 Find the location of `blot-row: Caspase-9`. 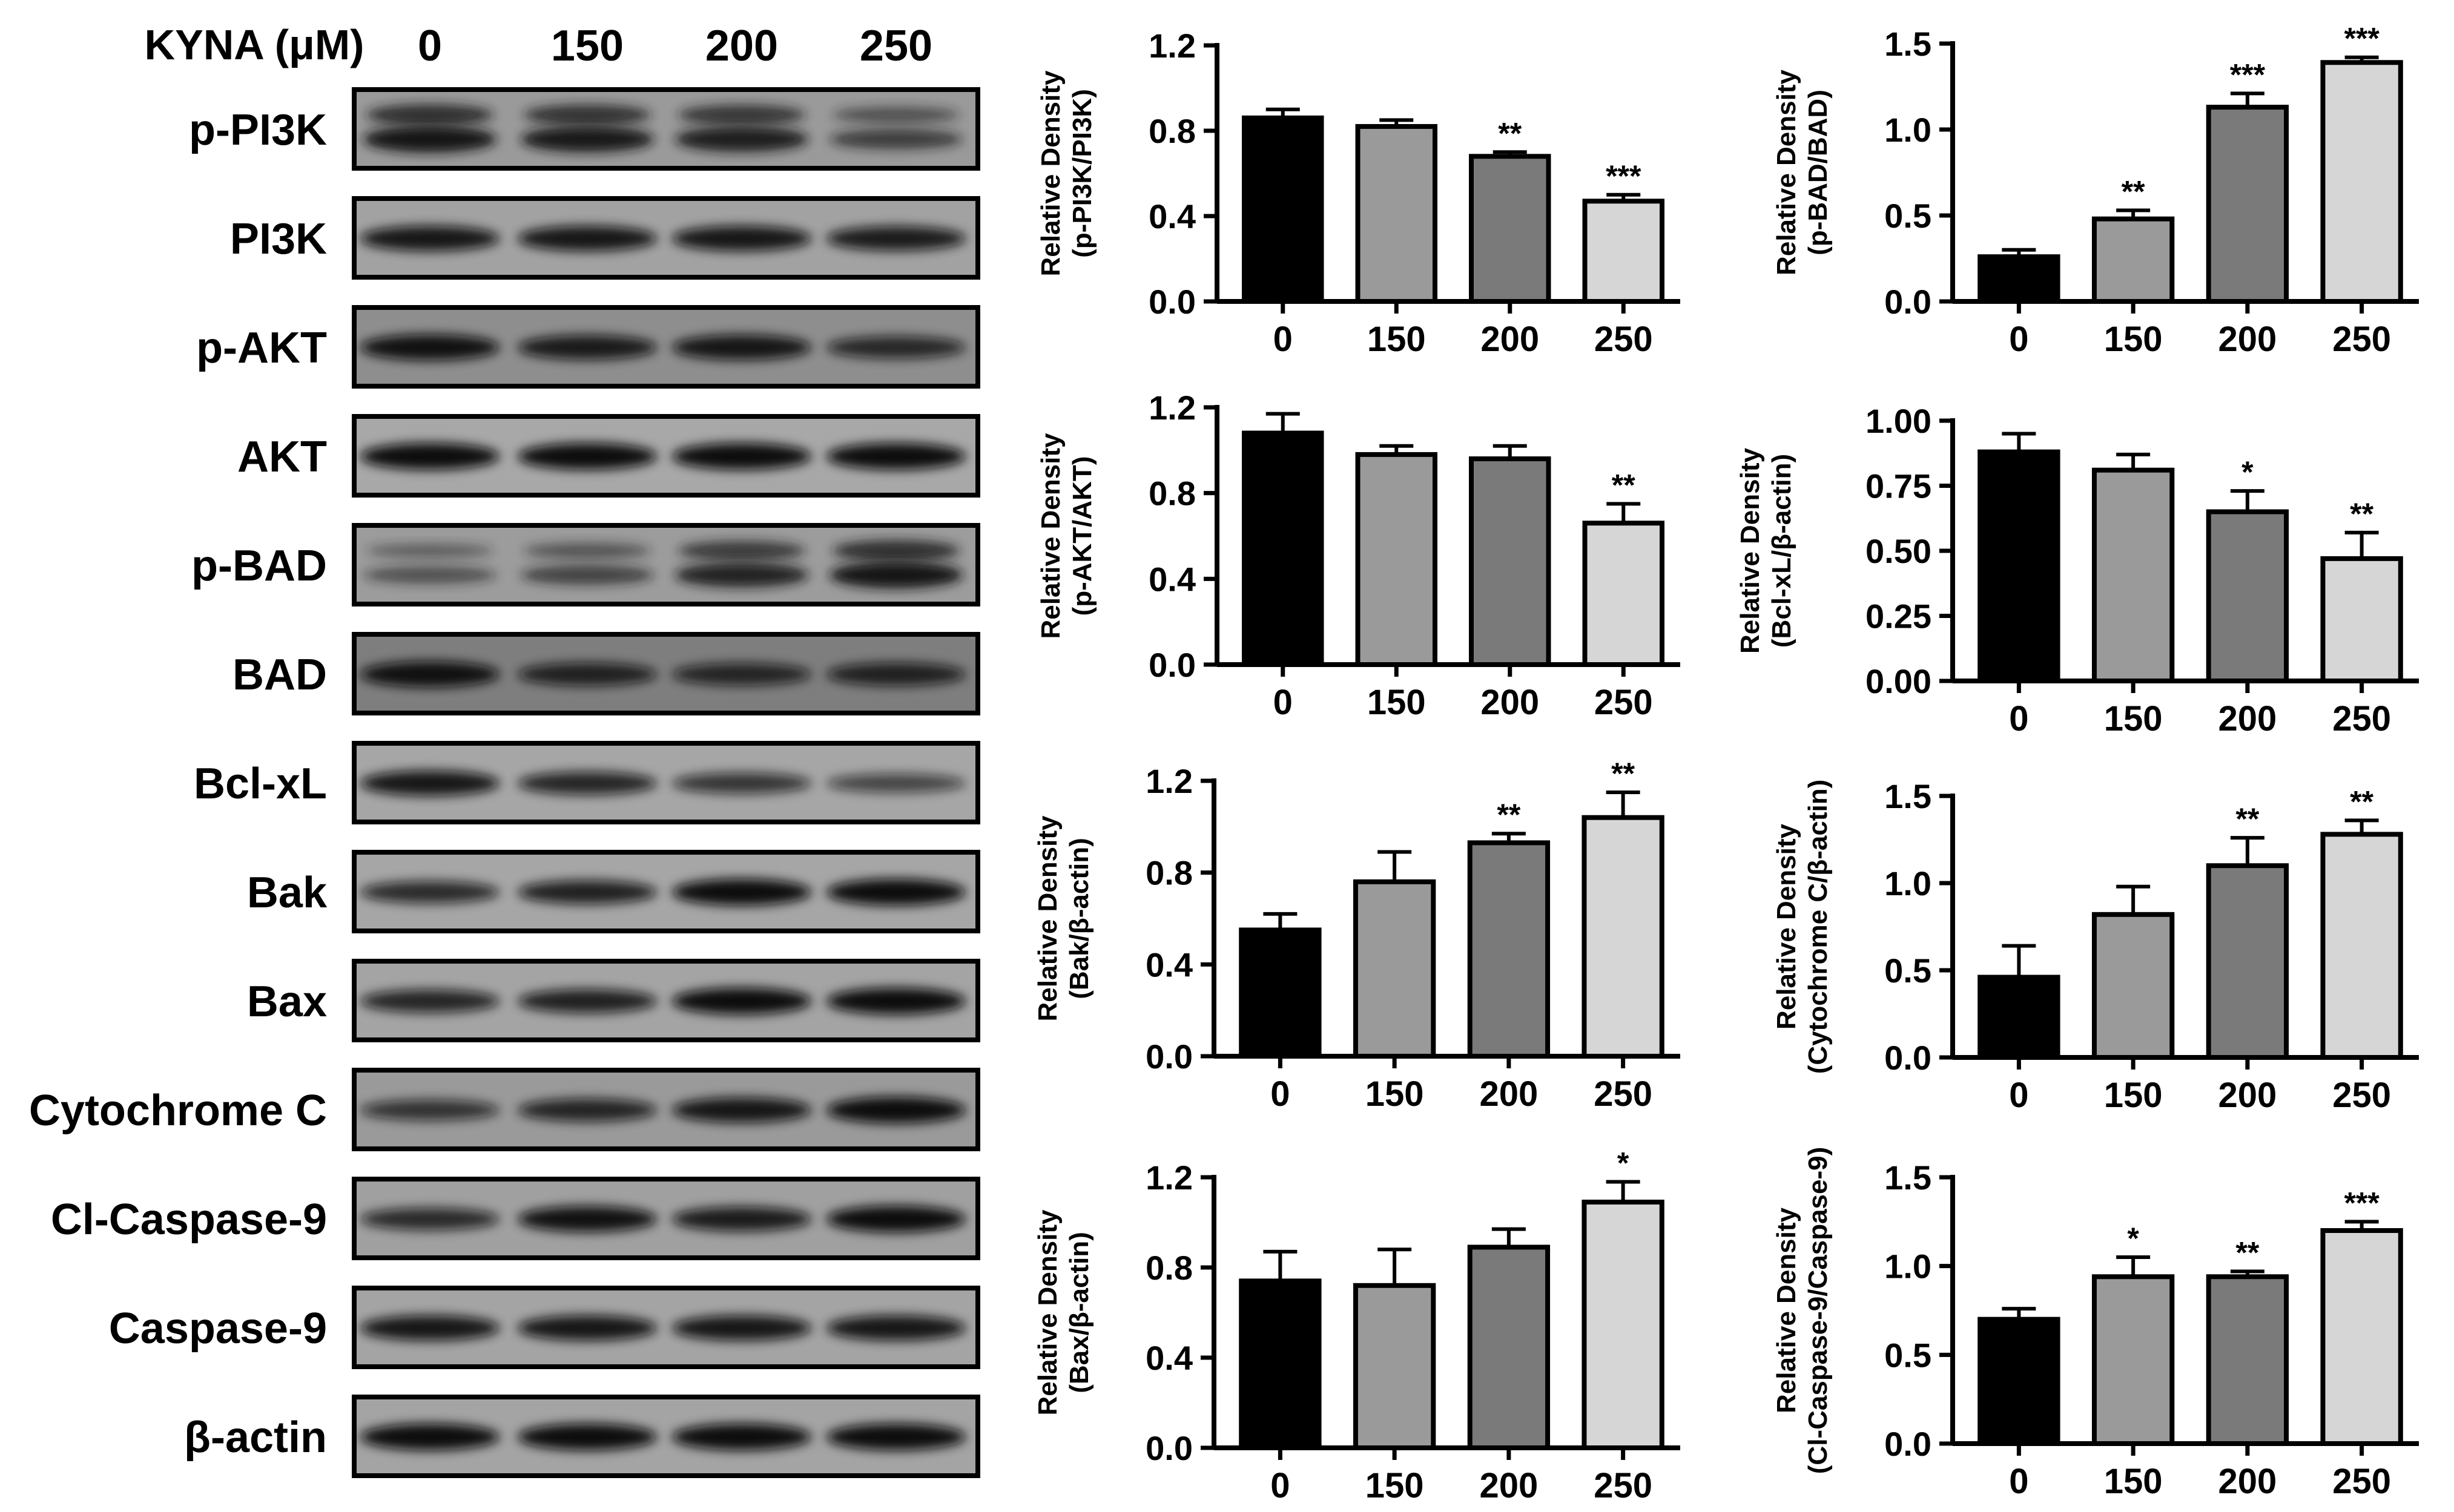

blot-row: Caspase-9 is located at coordinates (544, 1328).